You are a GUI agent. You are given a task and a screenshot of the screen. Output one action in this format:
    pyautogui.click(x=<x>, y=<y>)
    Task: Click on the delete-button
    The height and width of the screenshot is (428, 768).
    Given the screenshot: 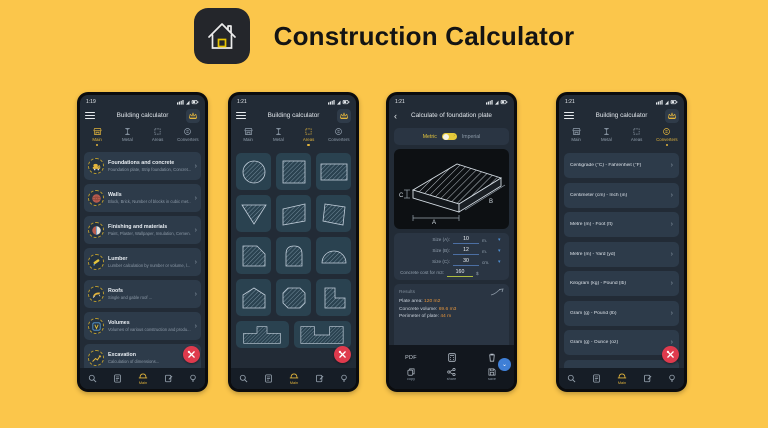 What is the action you would take?
    pyautogui.click(x=492, y=357)
    